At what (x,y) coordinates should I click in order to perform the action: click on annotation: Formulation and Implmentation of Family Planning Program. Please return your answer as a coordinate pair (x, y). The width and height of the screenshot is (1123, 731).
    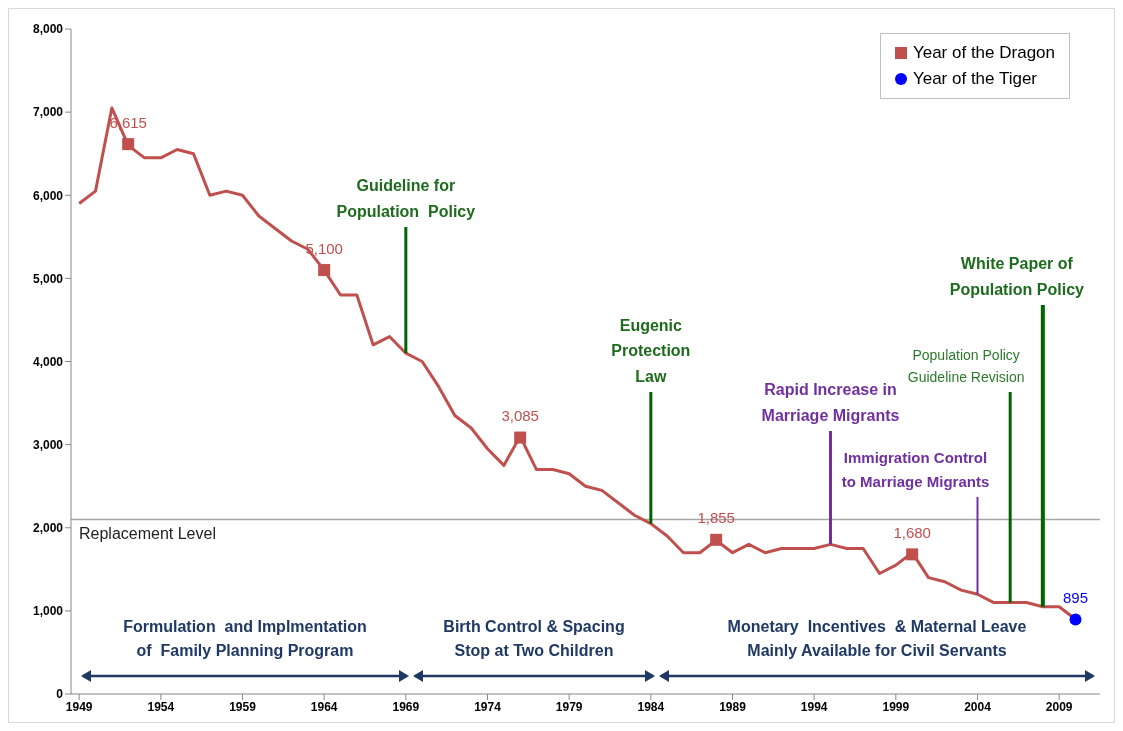
    Looking at the image, I should click on (245, 638).